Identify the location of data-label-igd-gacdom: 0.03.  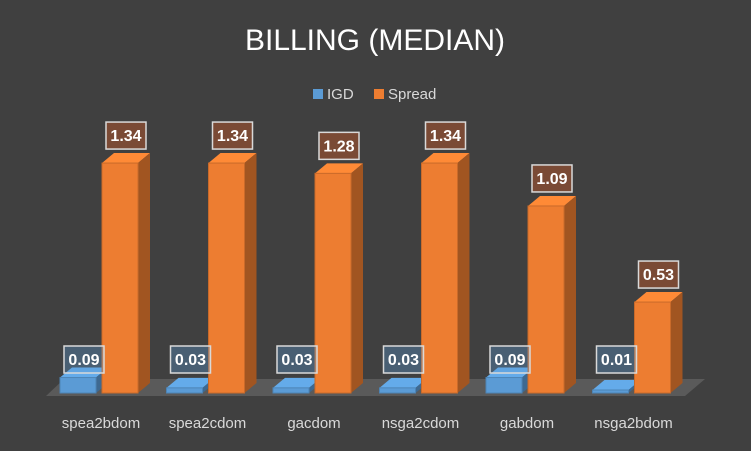
(297, 359).